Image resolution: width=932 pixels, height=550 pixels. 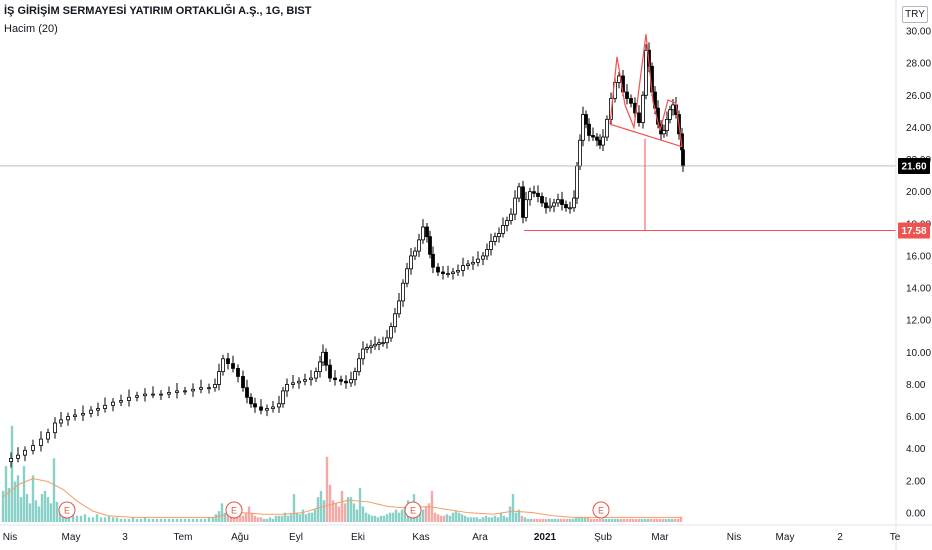 What do you see at coordinates (601, 511) in the screenshot?
I see `earnings-marker-label: E` at bounding box center [601, 511].